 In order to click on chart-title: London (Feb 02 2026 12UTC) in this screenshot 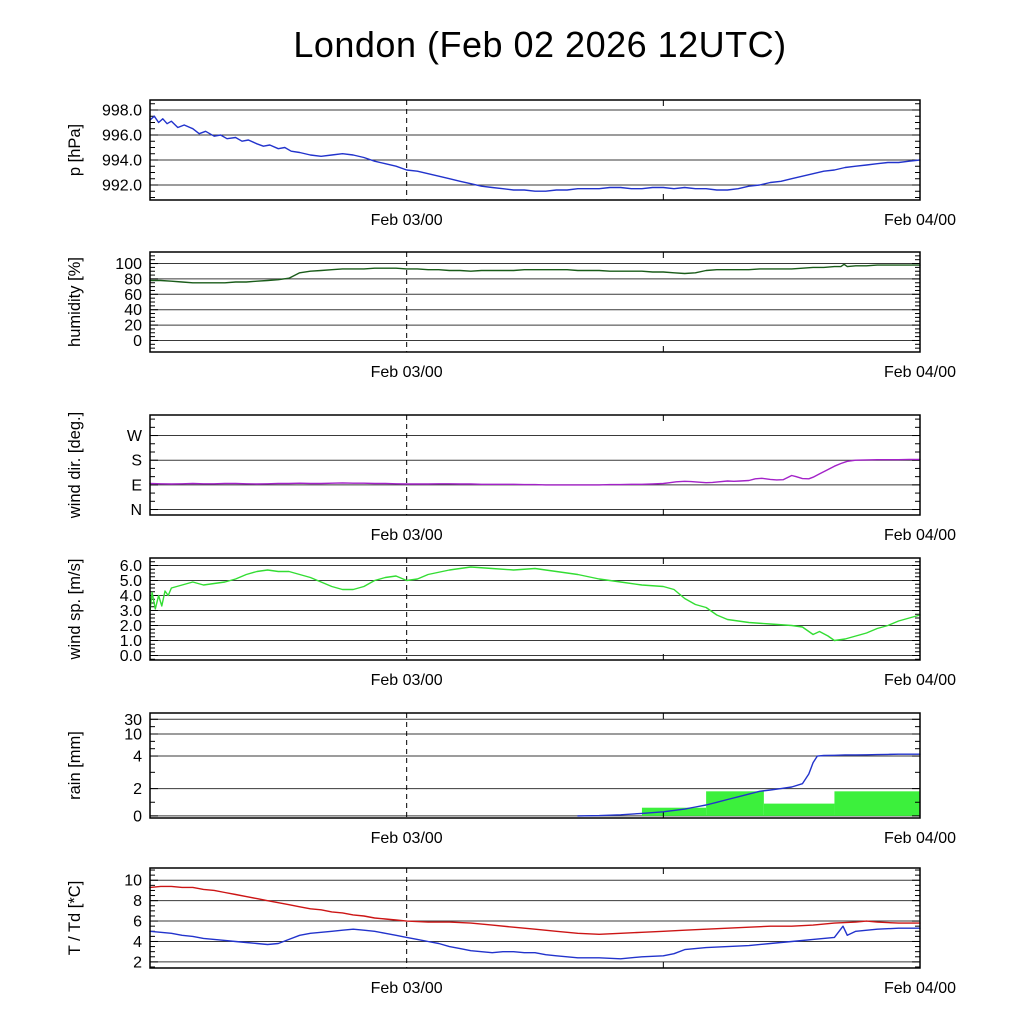, I will do `click(540, 44)`.